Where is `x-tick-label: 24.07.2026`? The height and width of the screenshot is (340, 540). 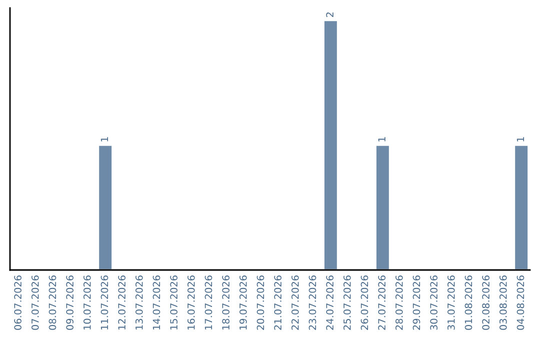
x-tick-label: 24.07.2026 is located at coordinates (330, 302).